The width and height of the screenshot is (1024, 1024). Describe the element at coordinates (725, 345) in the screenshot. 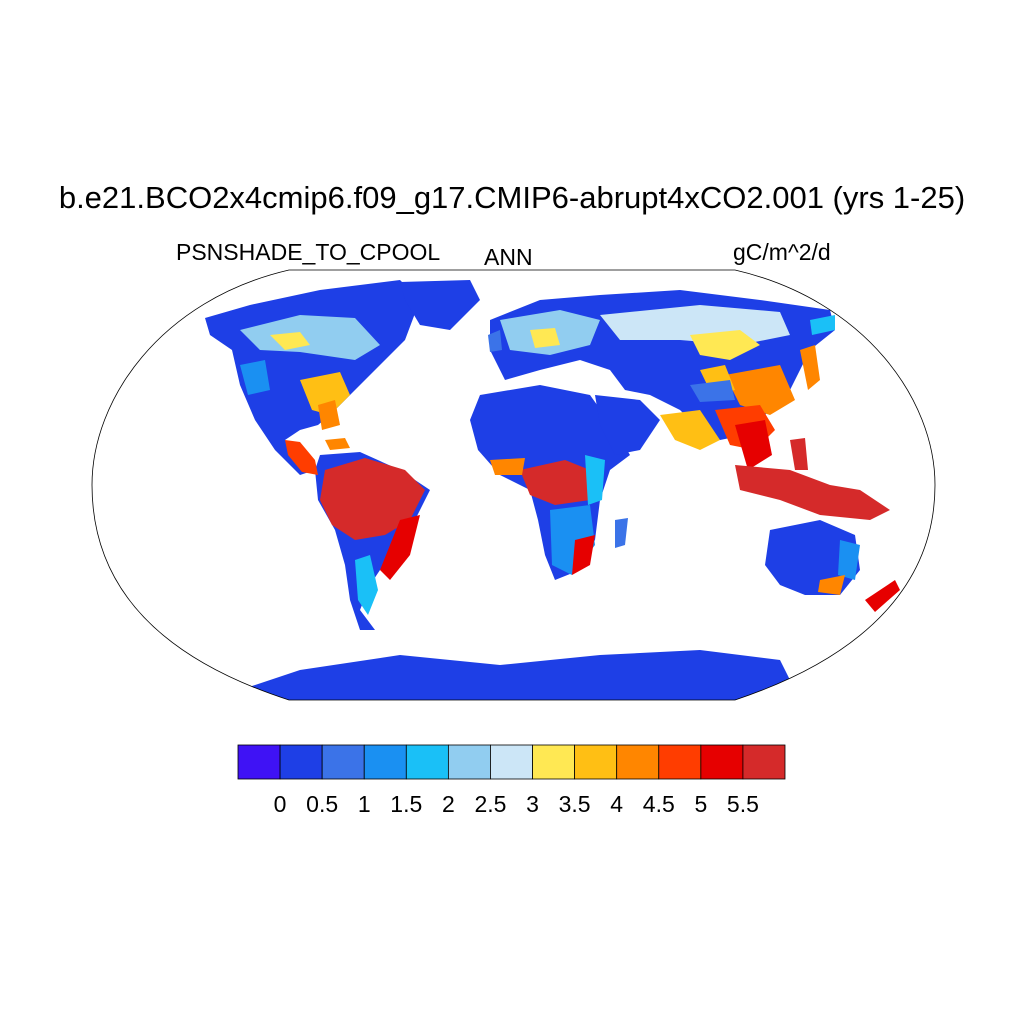

I see `siberia-yellow` at that location.